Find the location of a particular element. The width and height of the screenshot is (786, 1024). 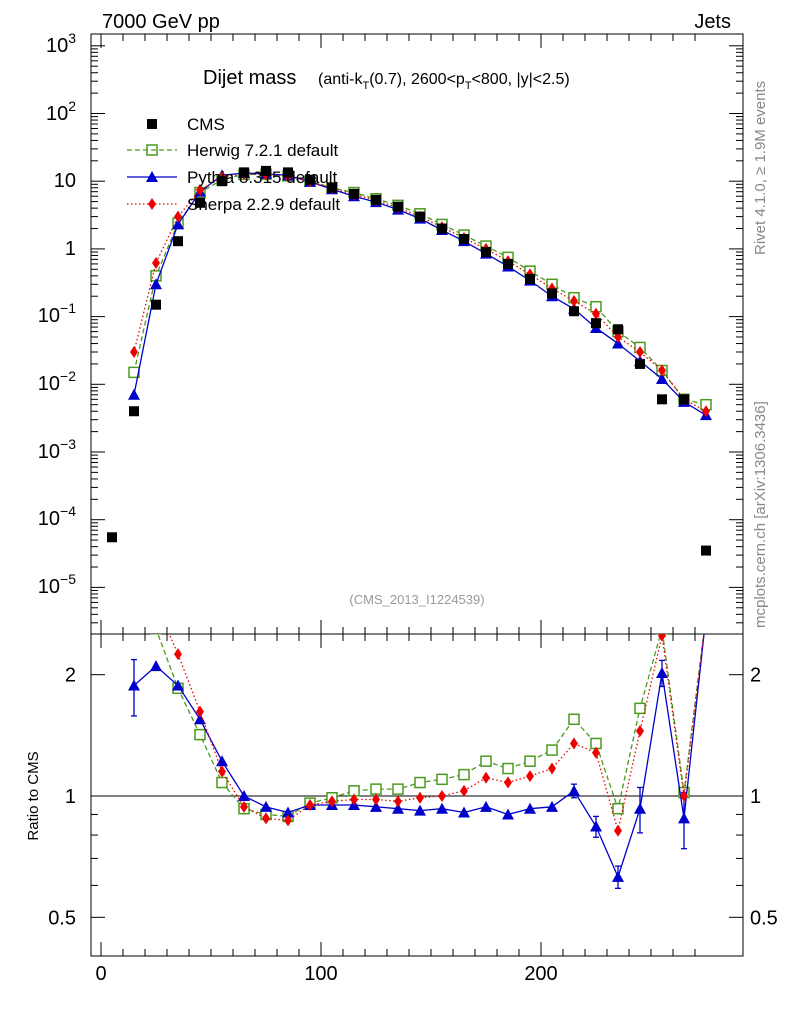

main-y-tick-labels: 10³ 10² 10 1 10⁻¹ 10⁻² 10⁻³ 10⁻⁴ 10⁻⁵ is located at coordinates (57, 314).